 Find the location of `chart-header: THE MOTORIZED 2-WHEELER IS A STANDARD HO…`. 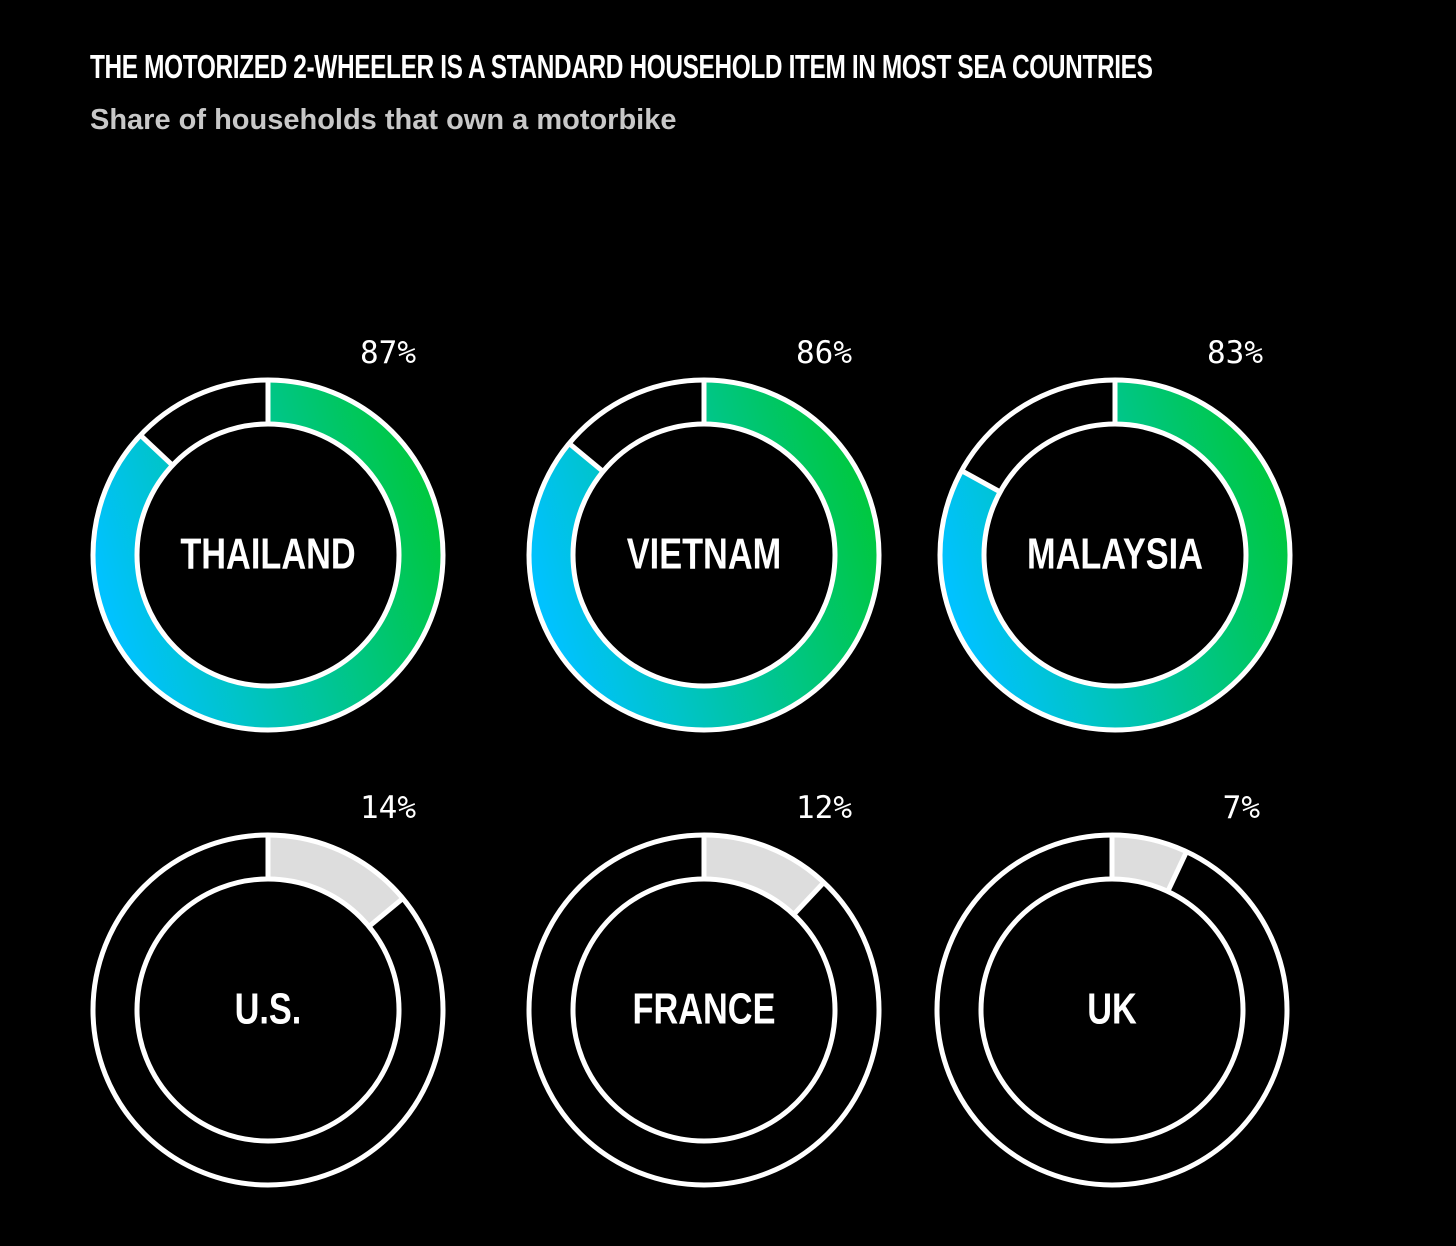

chart-header: THE MOTORIZED 2-WHEELER IS A STANDARD HO… is located at coordinates (773, 92).